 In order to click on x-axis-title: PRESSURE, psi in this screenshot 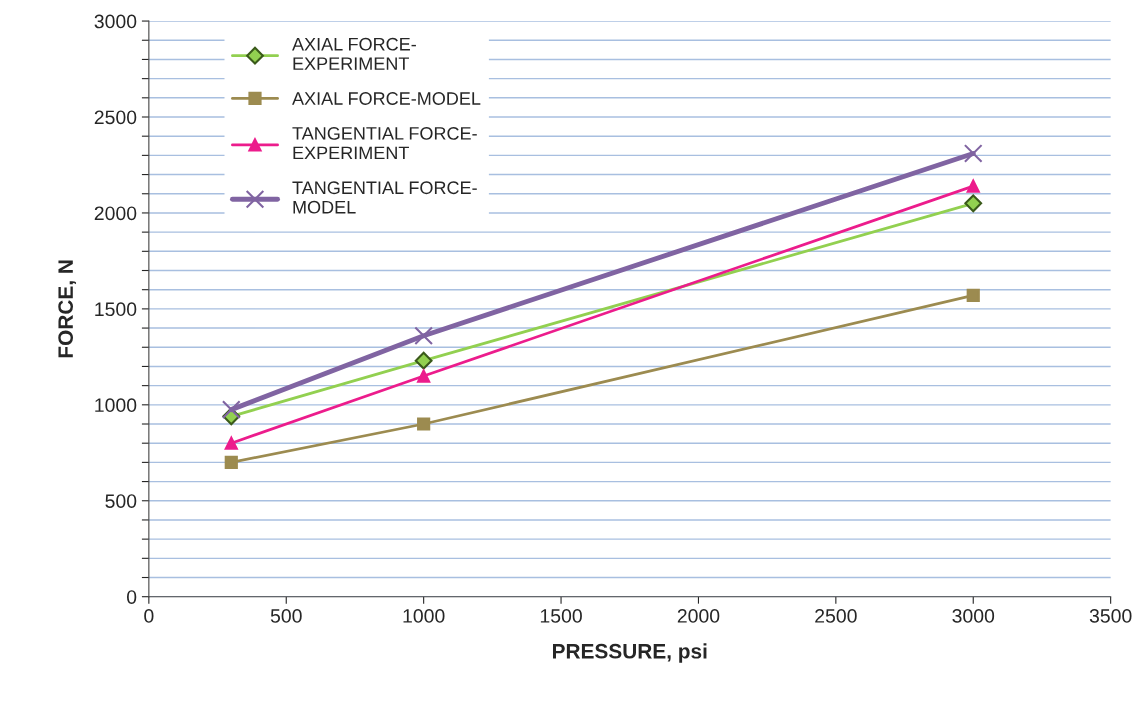, I will do `click(630, 653)`.